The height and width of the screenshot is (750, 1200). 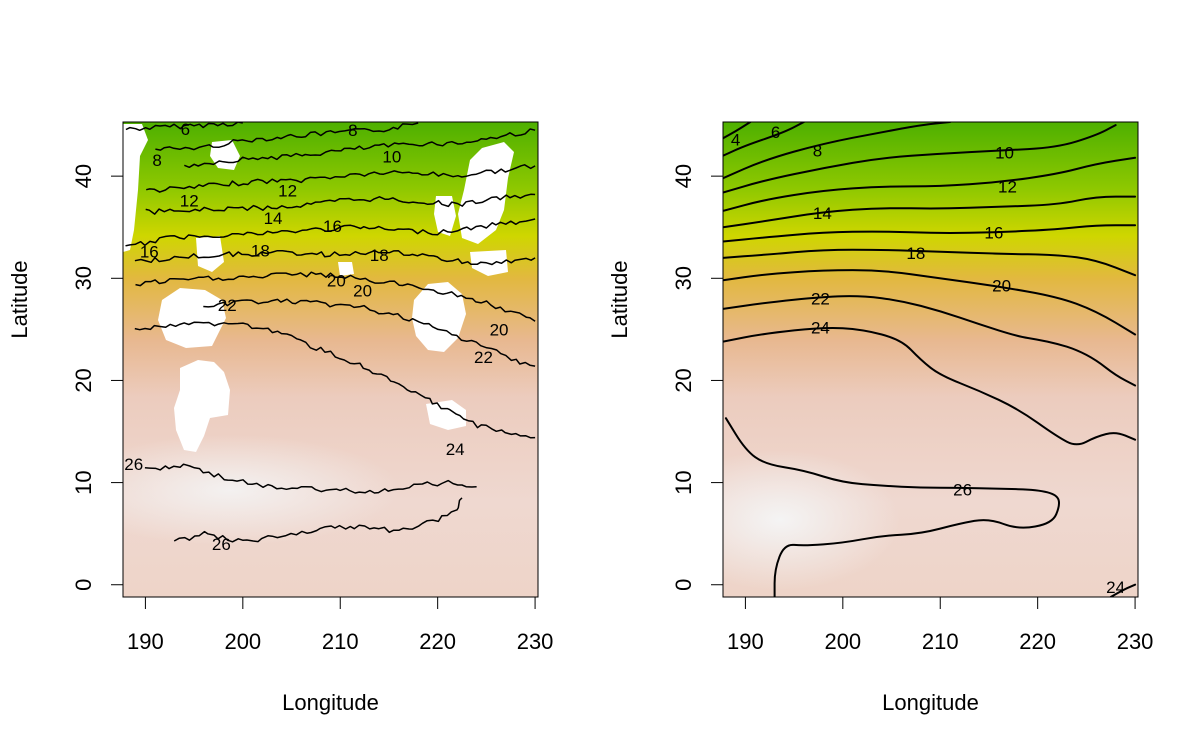 What do you see at coordinates (735, 139) in the screenshot?
I see `contour-label: 4` at bounding box center [735, 139].